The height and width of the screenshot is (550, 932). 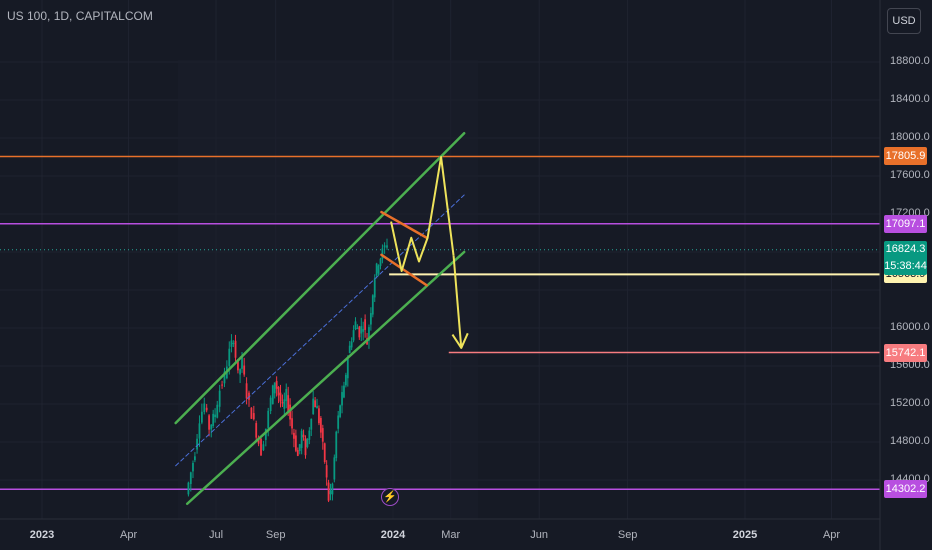 I want to click on lightning-icon: ⚡, so click(x=390, y=497).